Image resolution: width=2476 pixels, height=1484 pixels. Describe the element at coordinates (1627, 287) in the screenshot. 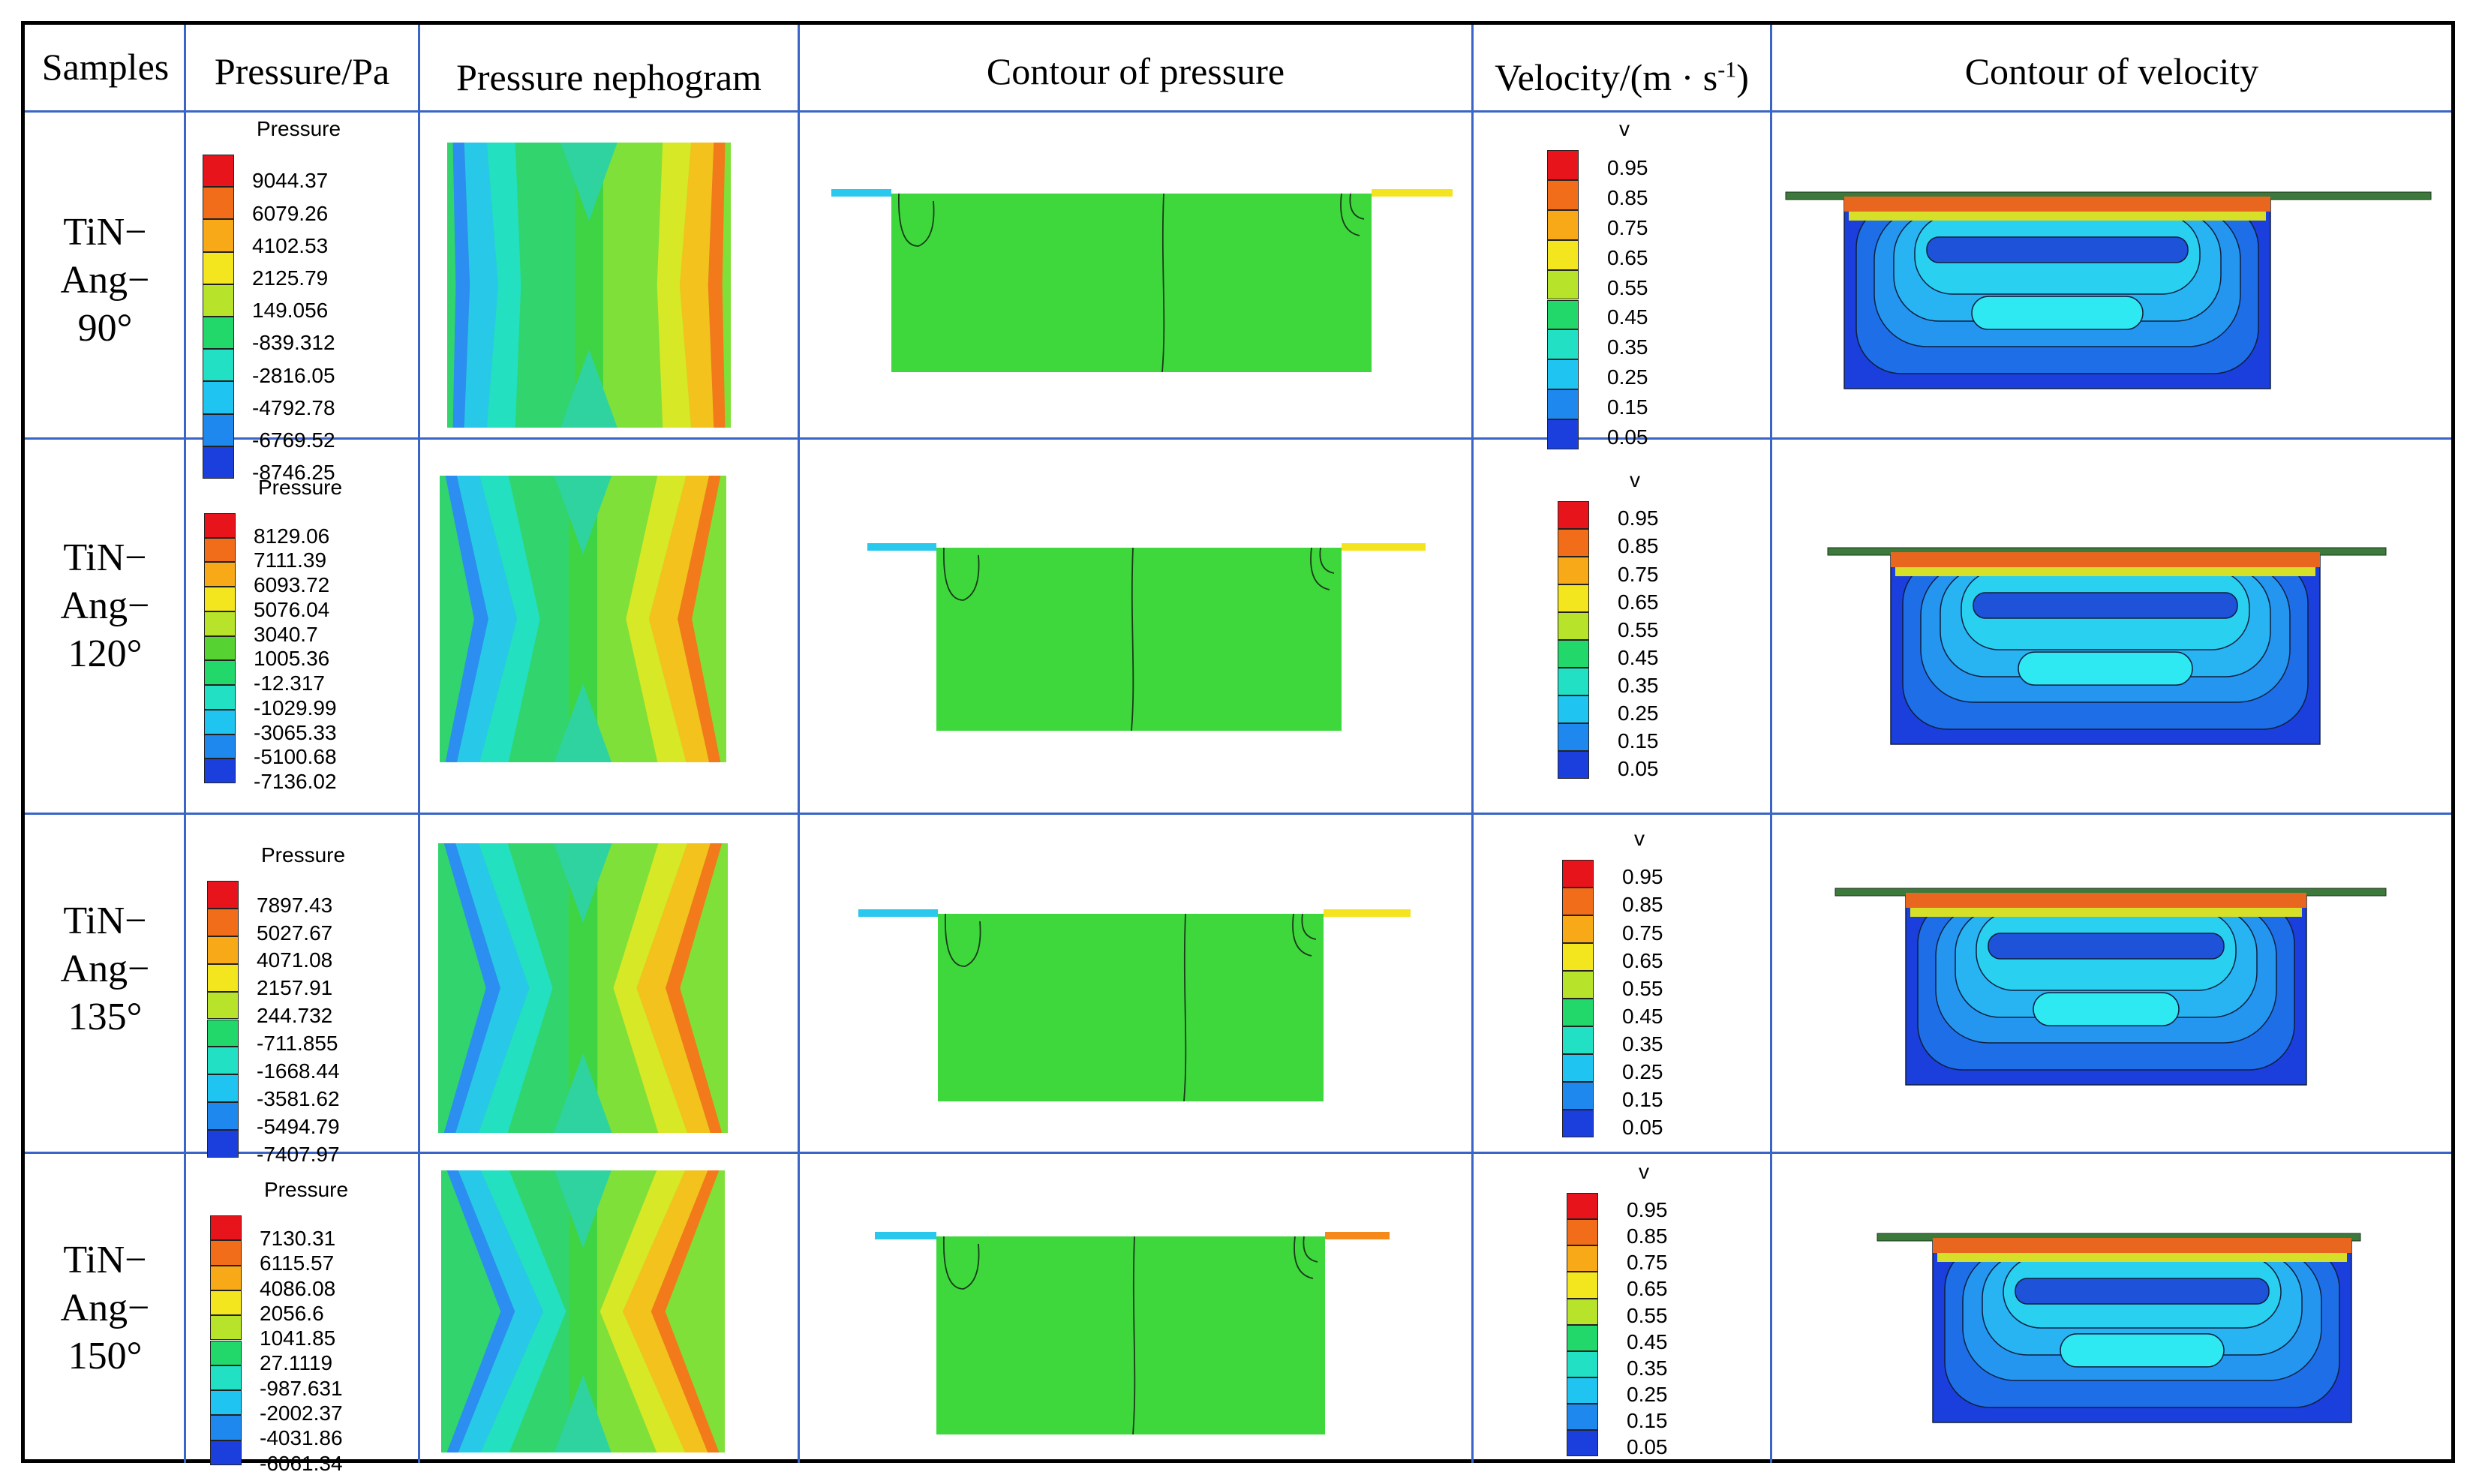

I see `velocity-legend-value: 0.55` at that location.